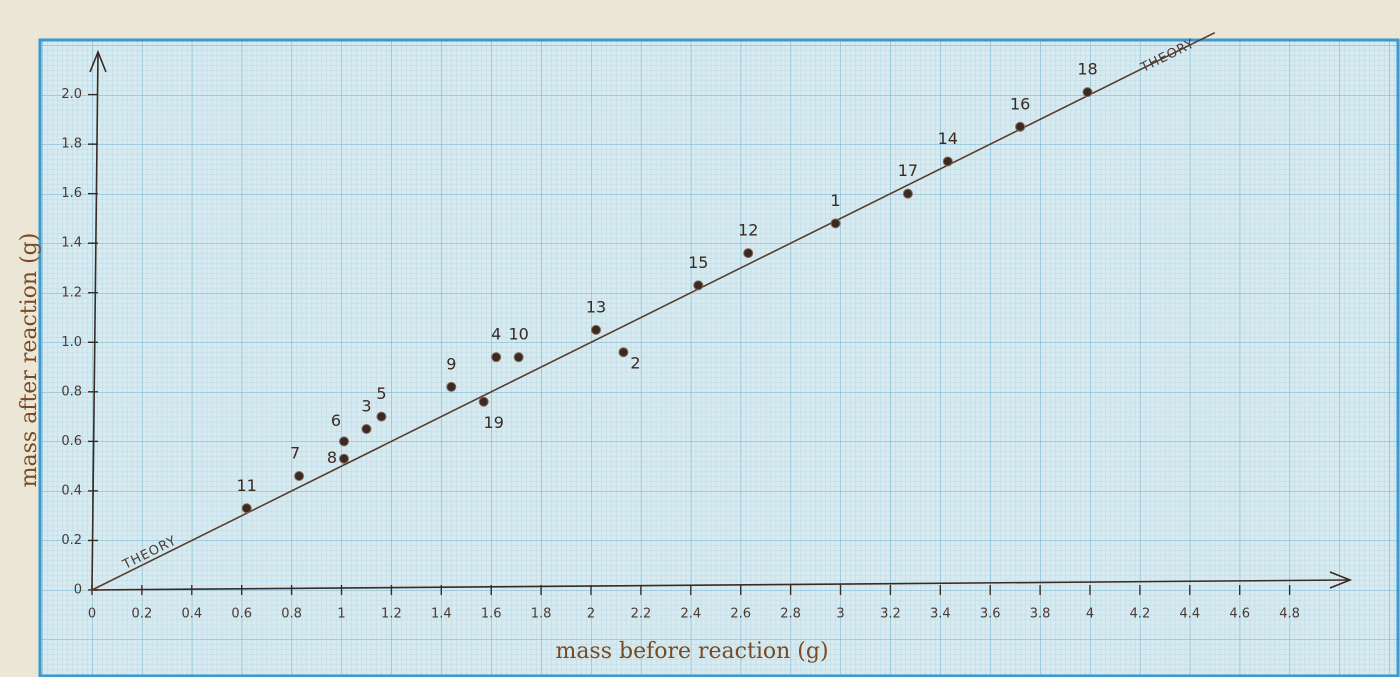  What do you see at coordinates (908, 170) in the screenshot?
I see `point-label: 17` at bounding box center [908, 170].